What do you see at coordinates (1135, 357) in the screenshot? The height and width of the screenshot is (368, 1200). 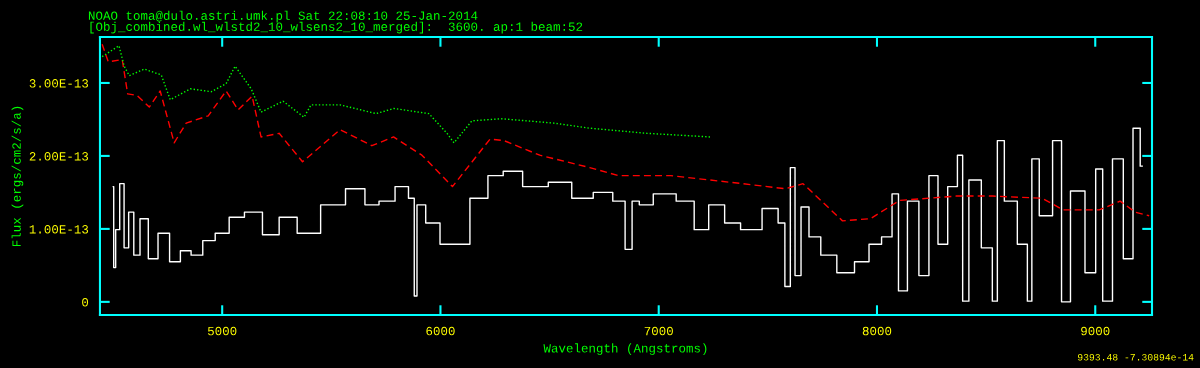 I see `text: 9393.48 -7.30894e-14` at bounding box center [1135, 357].